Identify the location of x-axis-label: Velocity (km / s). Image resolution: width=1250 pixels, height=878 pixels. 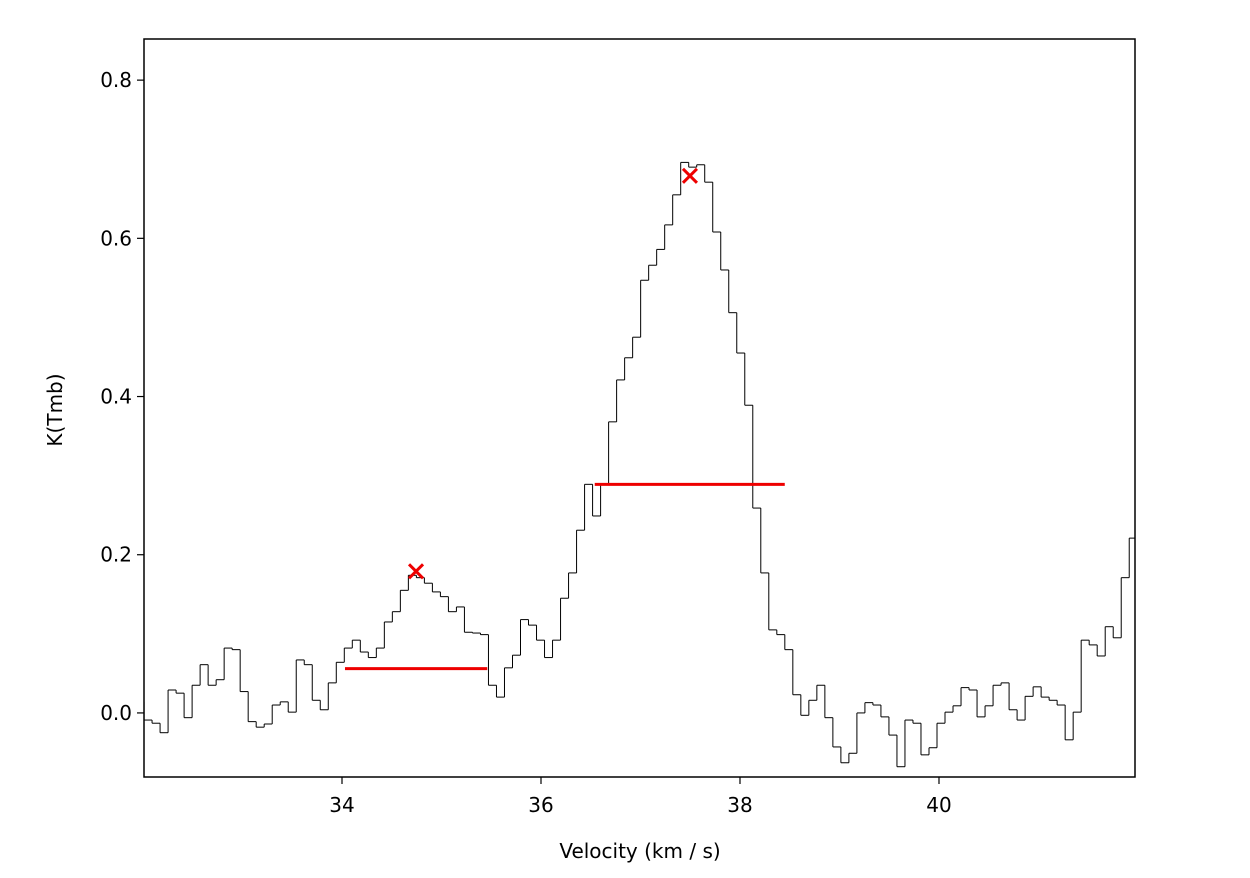
(639, 851).